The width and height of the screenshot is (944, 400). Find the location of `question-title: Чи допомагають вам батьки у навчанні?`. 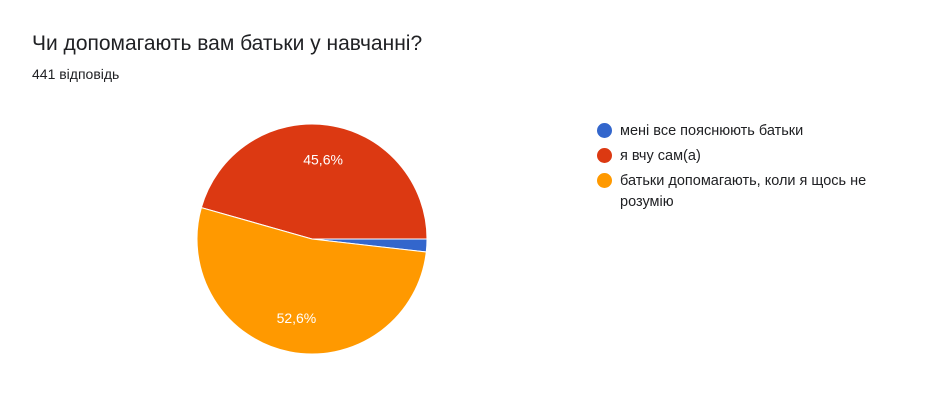

question-title: Чи допомагають вам батьки у навчанні? is located at coordinates (227, 43).